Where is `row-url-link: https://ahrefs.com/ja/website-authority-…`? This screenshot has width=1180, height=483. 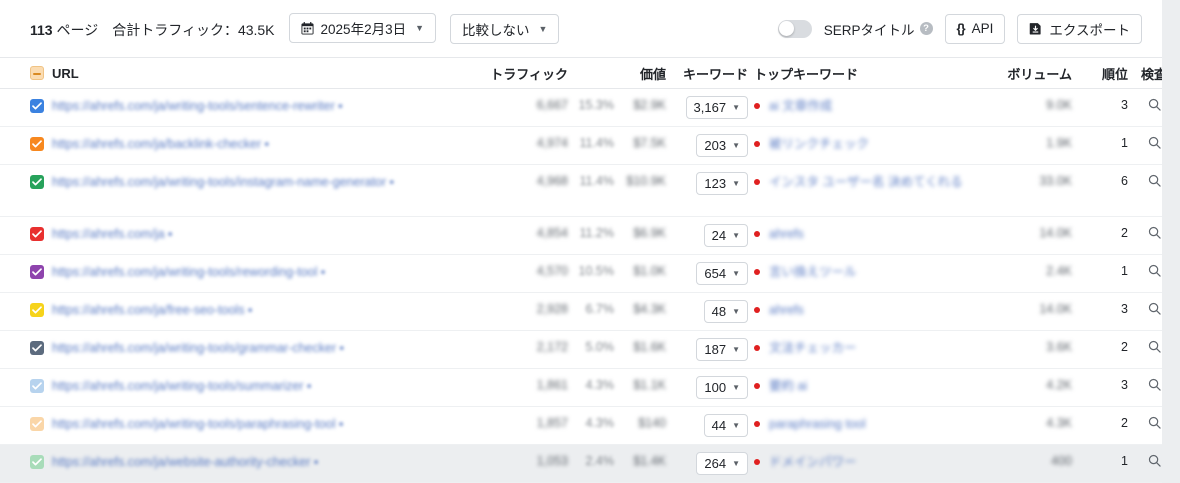 row-url-link: https://ahrefs.com/ja/website-authority-… is located at coordinates (181, 462).